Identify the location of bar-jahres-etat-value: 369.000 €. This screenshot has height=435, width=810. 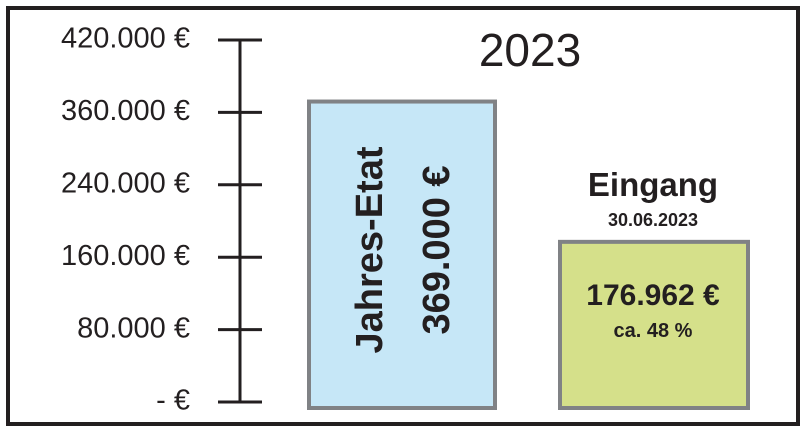
(437, 249).